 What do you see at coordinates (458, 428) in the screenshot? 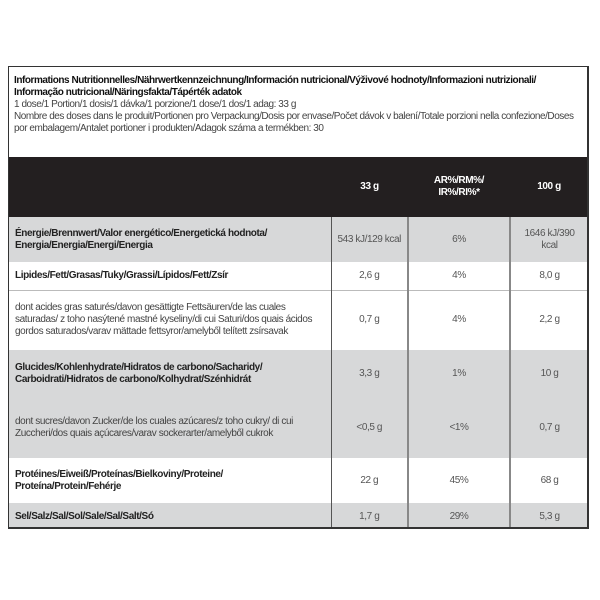
I see `ri-value: <1%` at bounding box center [458, 428].